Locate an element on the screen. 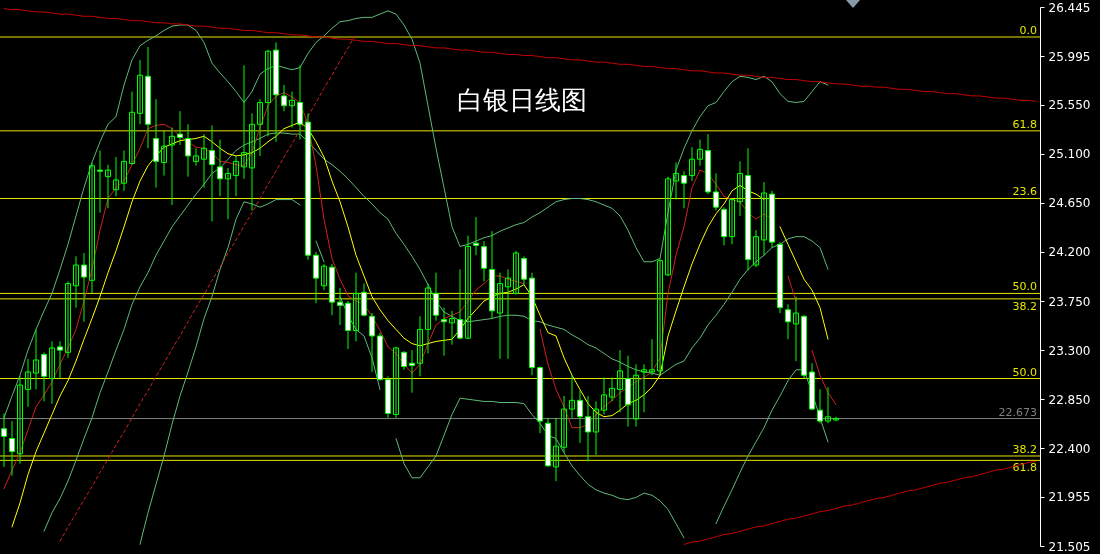 This screenshot has height=554, width=1100. y-tick-label: 21.505 is located at coordinates (1069, 546).